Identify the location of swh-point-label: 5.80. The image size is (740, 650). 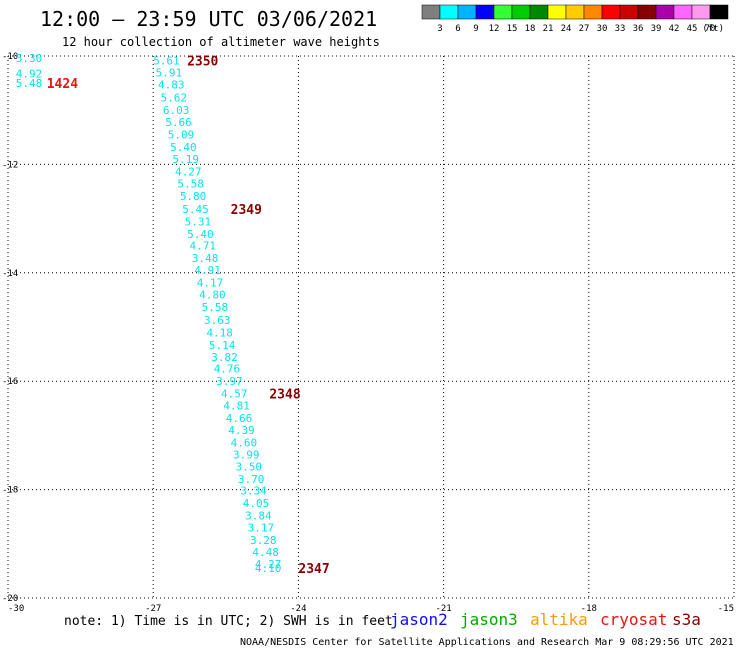
(193, 196).